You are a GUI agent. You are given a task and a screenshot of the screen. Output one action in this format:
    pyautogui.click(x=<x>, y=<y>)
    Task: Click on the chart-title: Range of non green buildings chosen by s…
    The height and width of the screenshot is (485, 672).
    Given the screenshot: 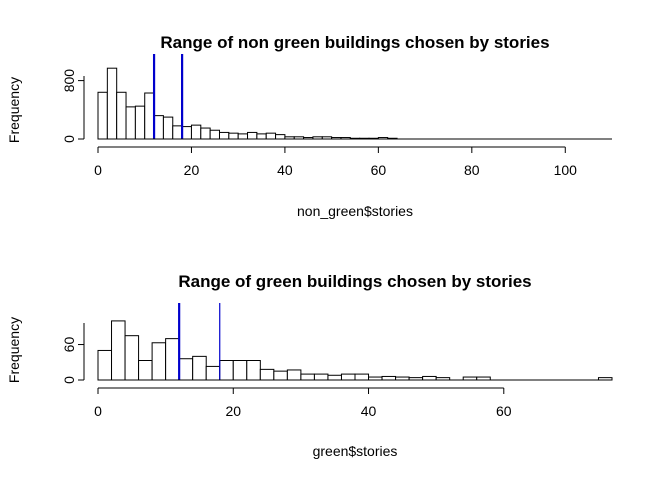 What is the action you would take?
    pyautogui.click(x=354, y=42)
    